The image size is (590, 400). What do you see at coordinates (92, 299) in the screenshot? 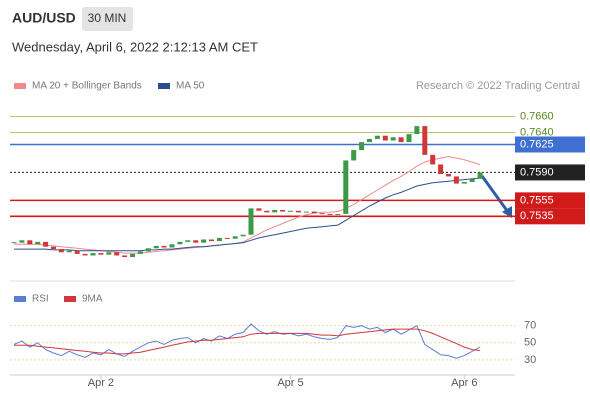
I see `legend-label: 9MA` at bounding box center [92, 299].